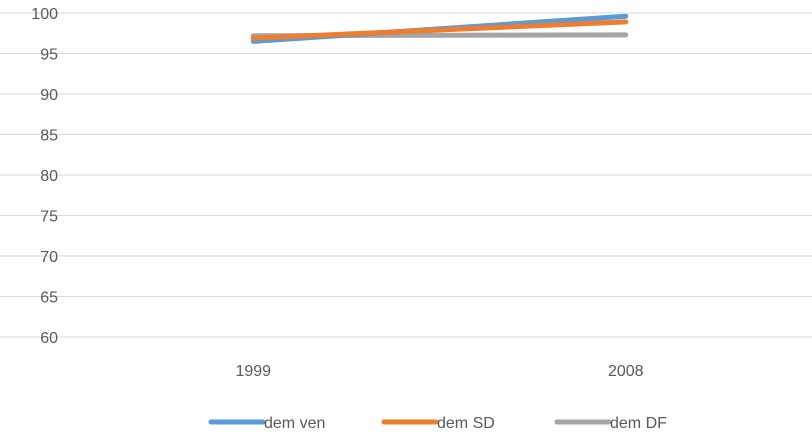  I want to click on series-line-dem-sd, so click(439, 30).